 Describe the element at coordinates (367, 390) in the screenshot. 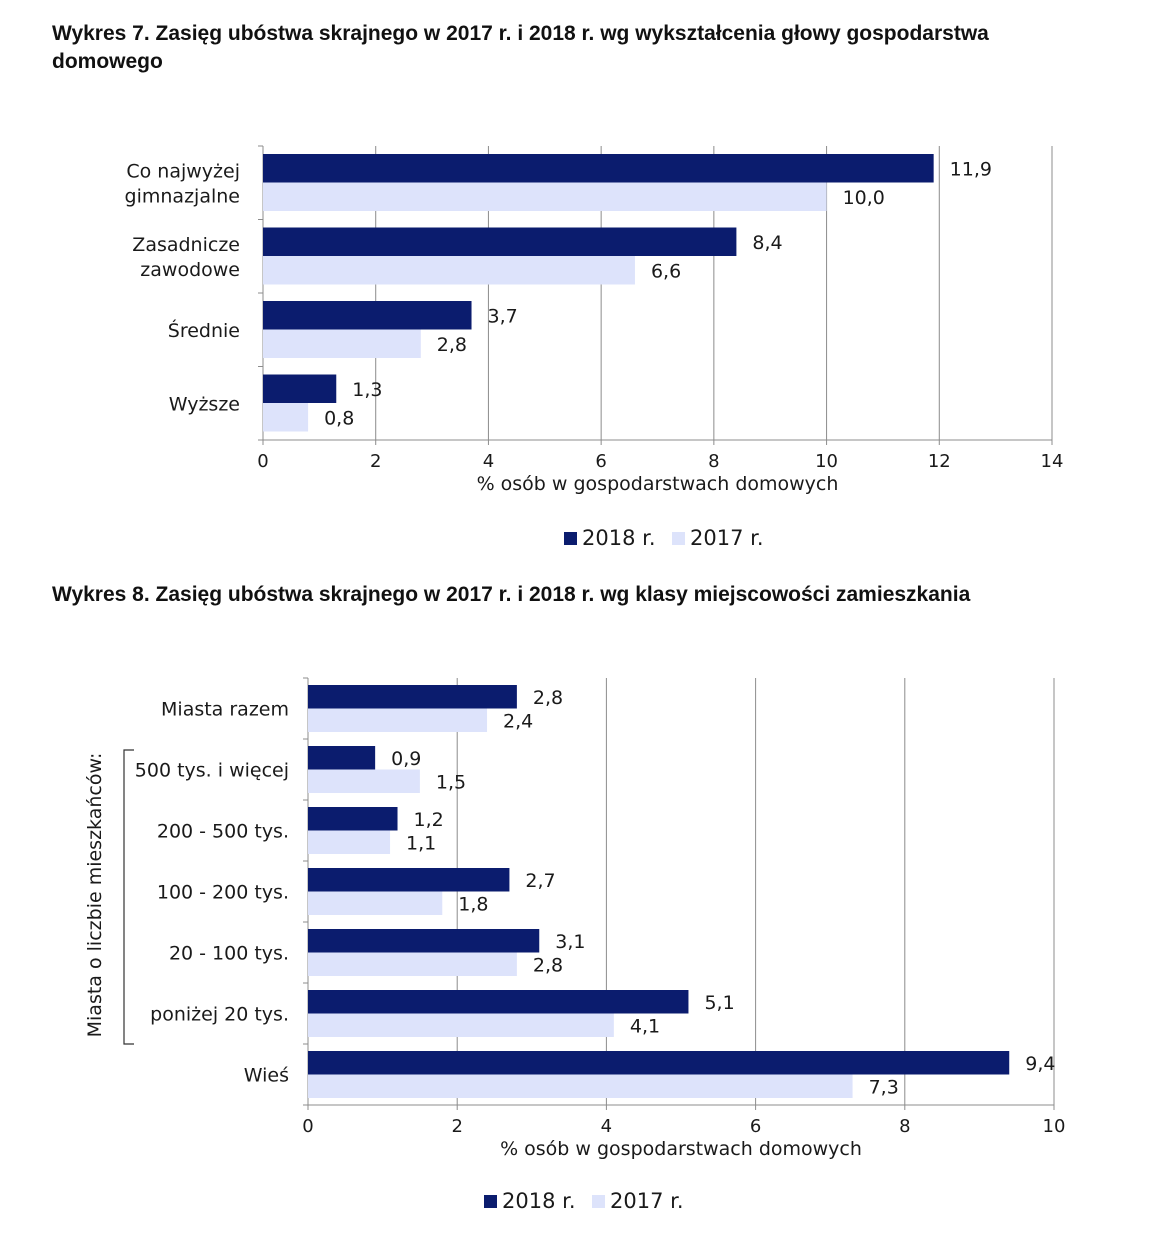

I see `chart1-data-label: 1,3` at that location.